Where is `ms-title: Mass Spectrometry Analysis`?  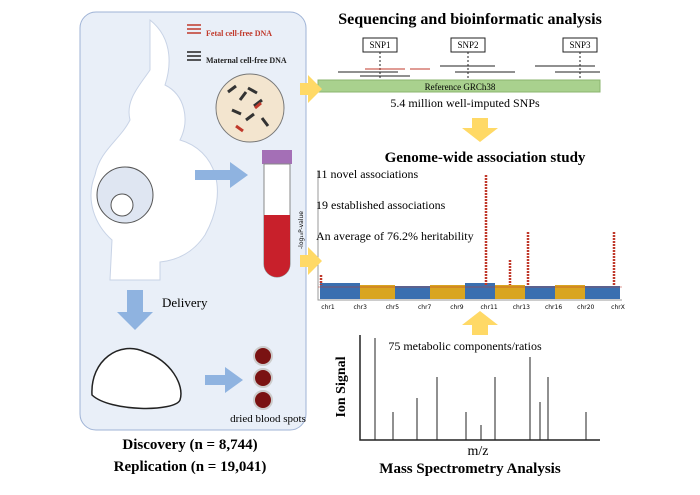
ms-title: Mass Spectrometry Analysis is located at coordinates (470, 469).